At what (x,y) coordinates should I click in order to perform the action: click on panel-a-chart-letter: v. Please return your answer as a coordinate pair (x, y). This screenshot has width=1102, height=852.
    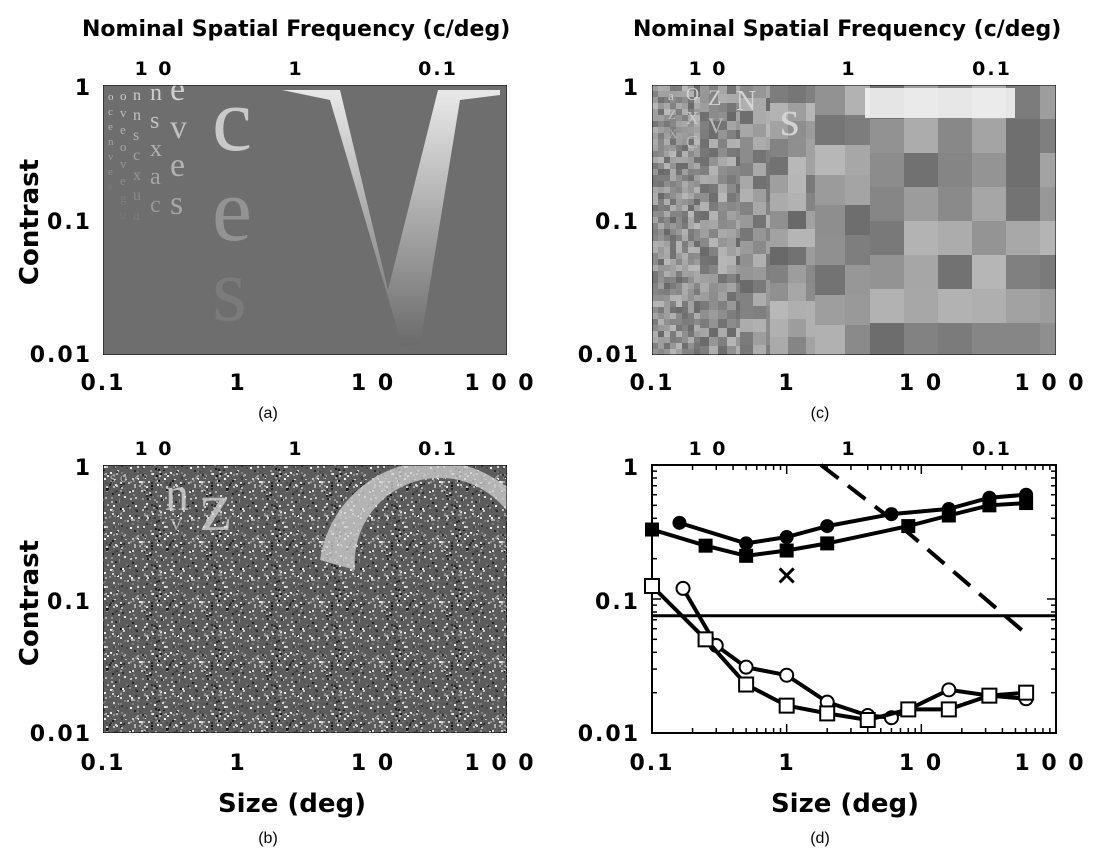
    Looking at the image, I should click on (123, 163).